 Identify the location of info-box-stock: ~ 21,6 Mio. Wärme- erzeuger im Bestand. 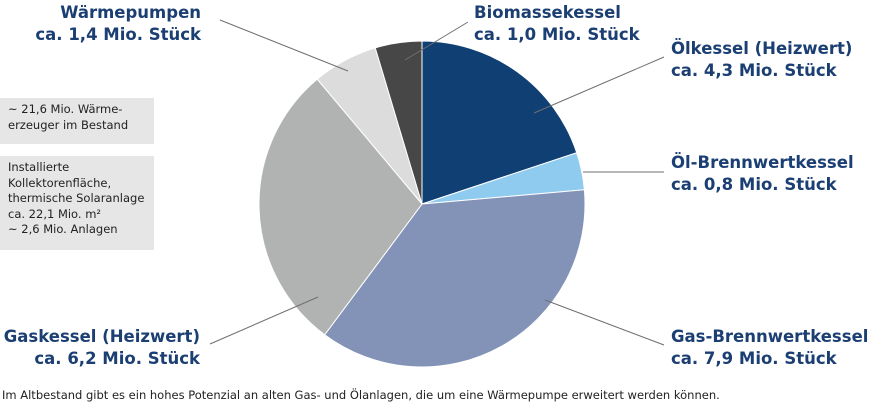
(77, 121).